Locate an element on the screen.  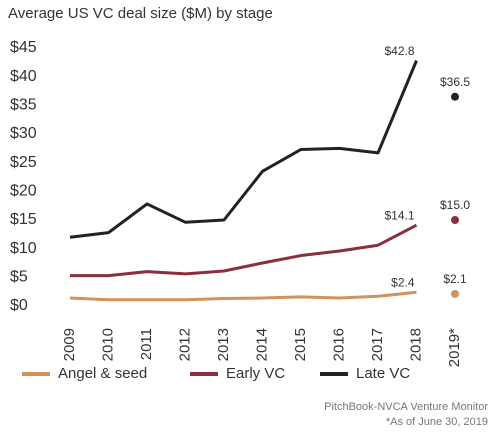
y-tick-label: $35 is located at coordinates (23, 105).